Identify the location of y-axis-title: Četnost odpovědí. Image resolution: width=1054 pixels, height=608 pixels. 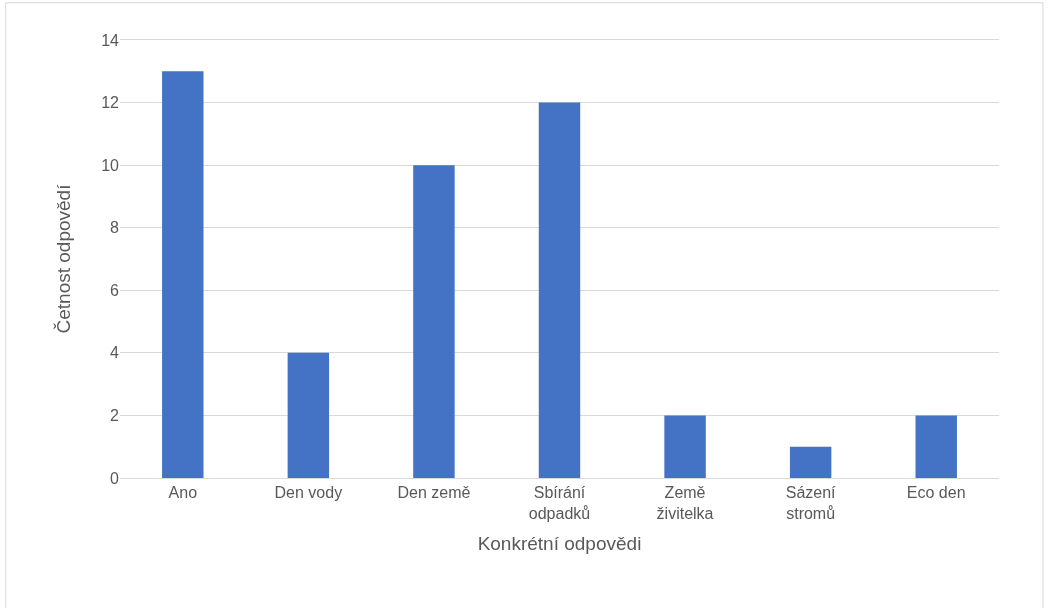
(64, 258).